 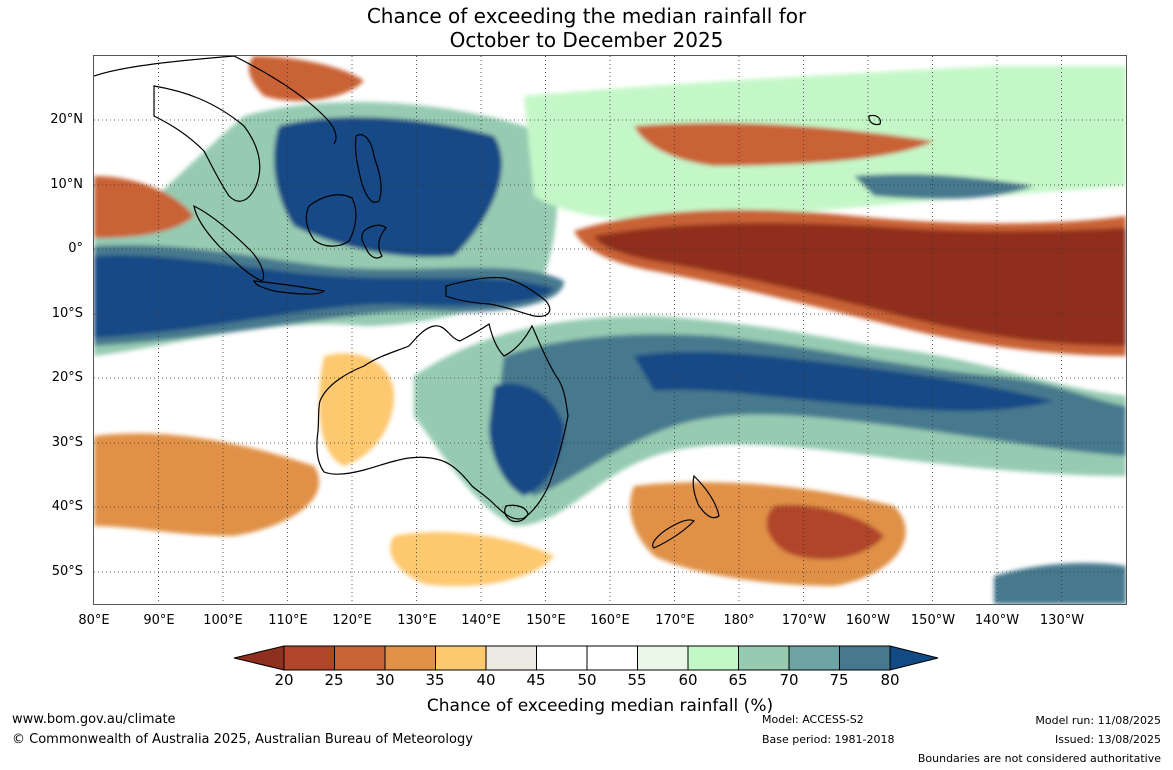 What do you see at coordinates (546, 620) in the screenshot?
I see `lon-label-150E: 150°E` at bounding box center [546, 620].